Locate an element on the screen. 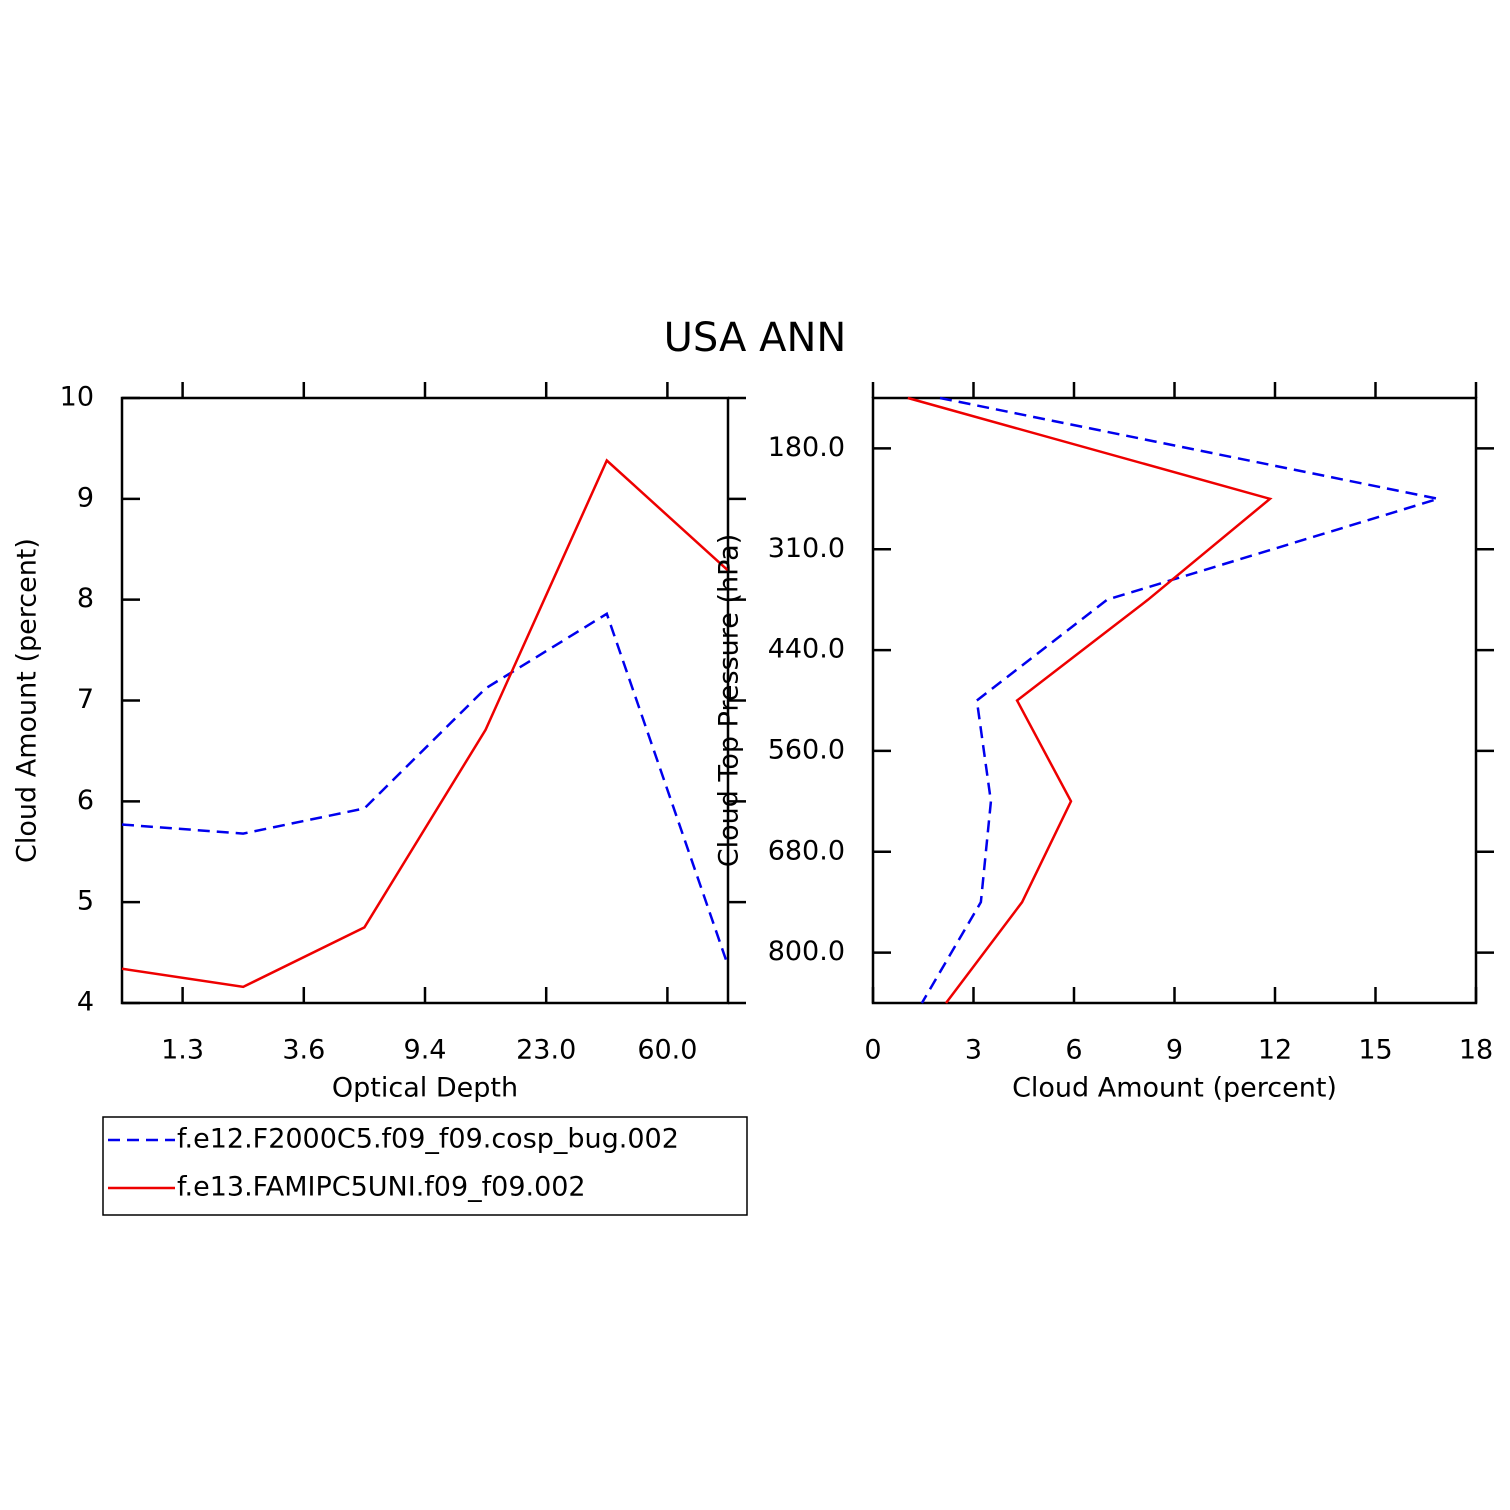 The height and width of the screenshot is (1510, 1510). y-tick-label: 9 is located at coordinates (85, 497).